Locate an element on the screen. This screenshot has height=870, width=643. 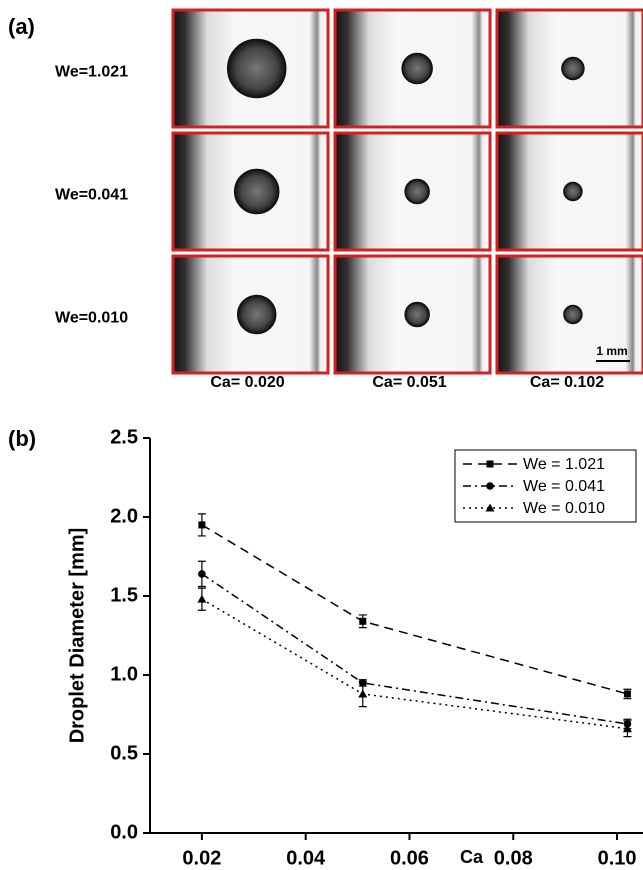
y-tick-label: 2.0 is located at coordinates (124, 516).